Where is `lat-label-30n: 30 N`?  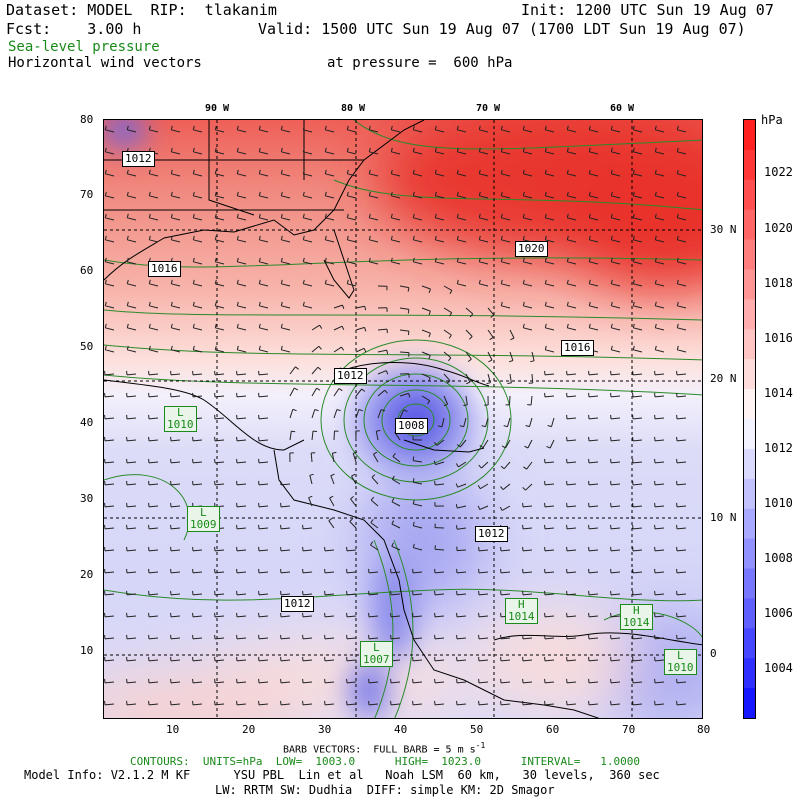 lat-label-30n: 30 N is located at coordinates (723, 229).